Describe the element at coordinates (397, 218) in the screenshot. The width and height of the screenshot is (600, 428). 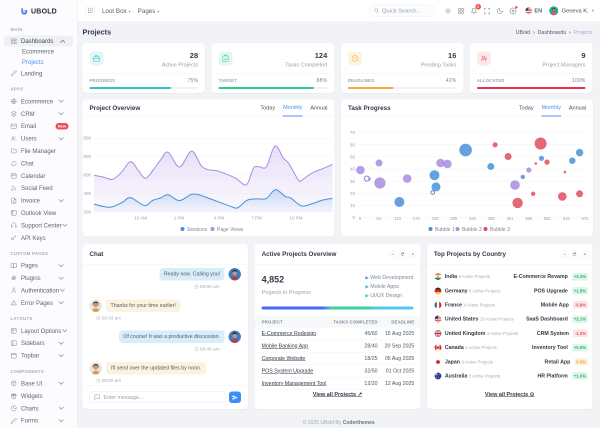
I see `svg-text: 119` at that location.